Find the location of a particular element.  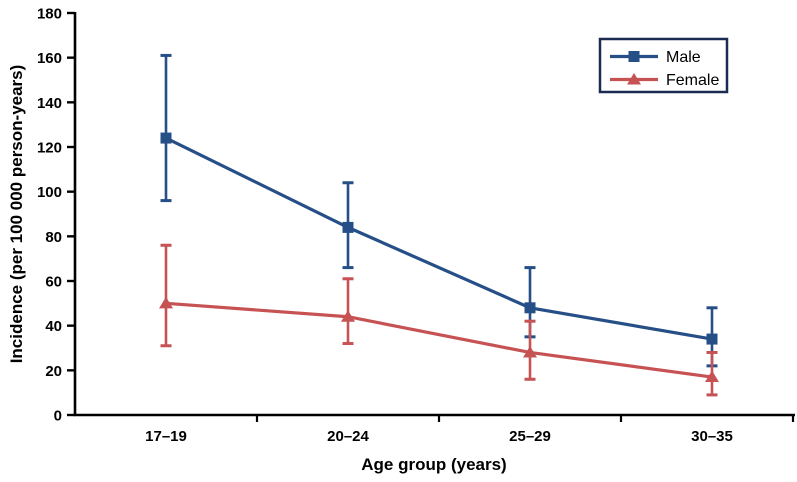

y-tick-label: 0 is located at coordinates (58, 416).